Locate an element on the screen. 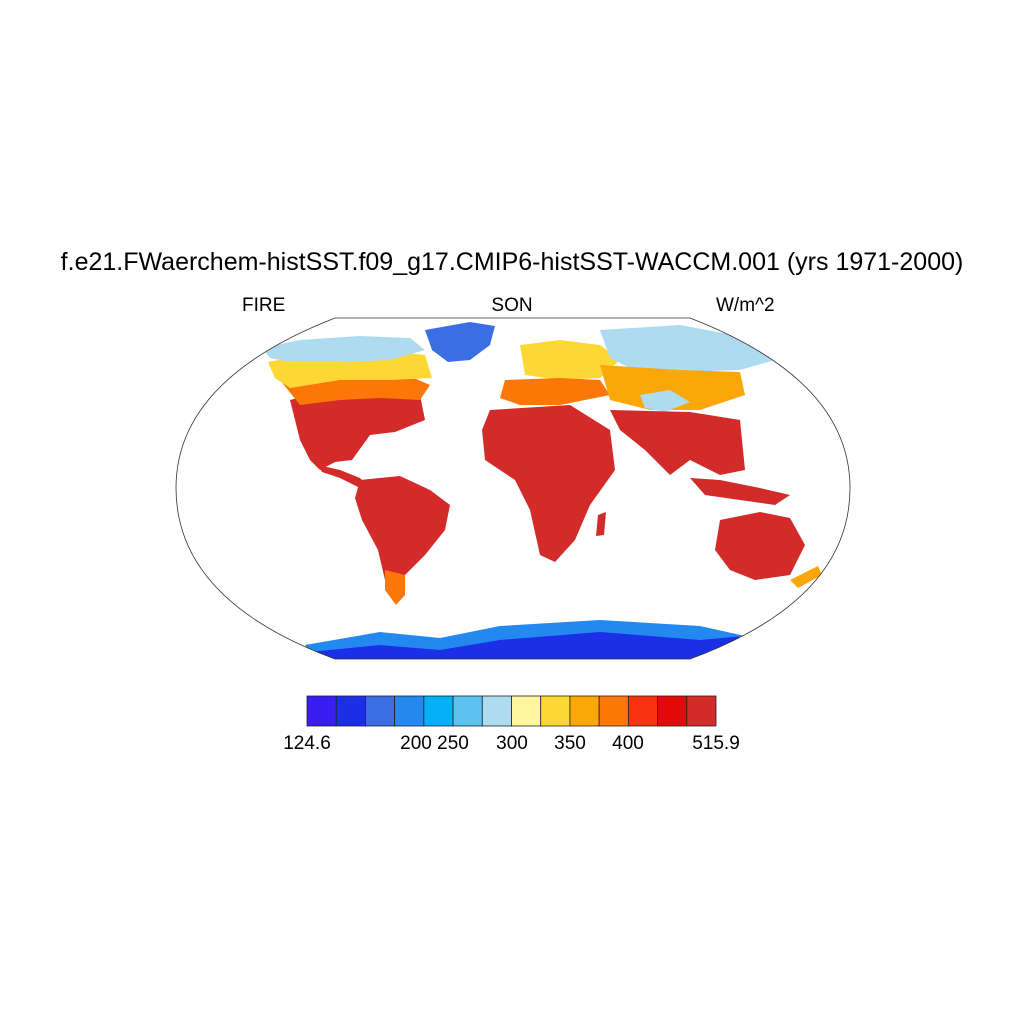 The width and height of the screenshot is (1024, 1024). season-label: SON is located at coordinates (512, 305).